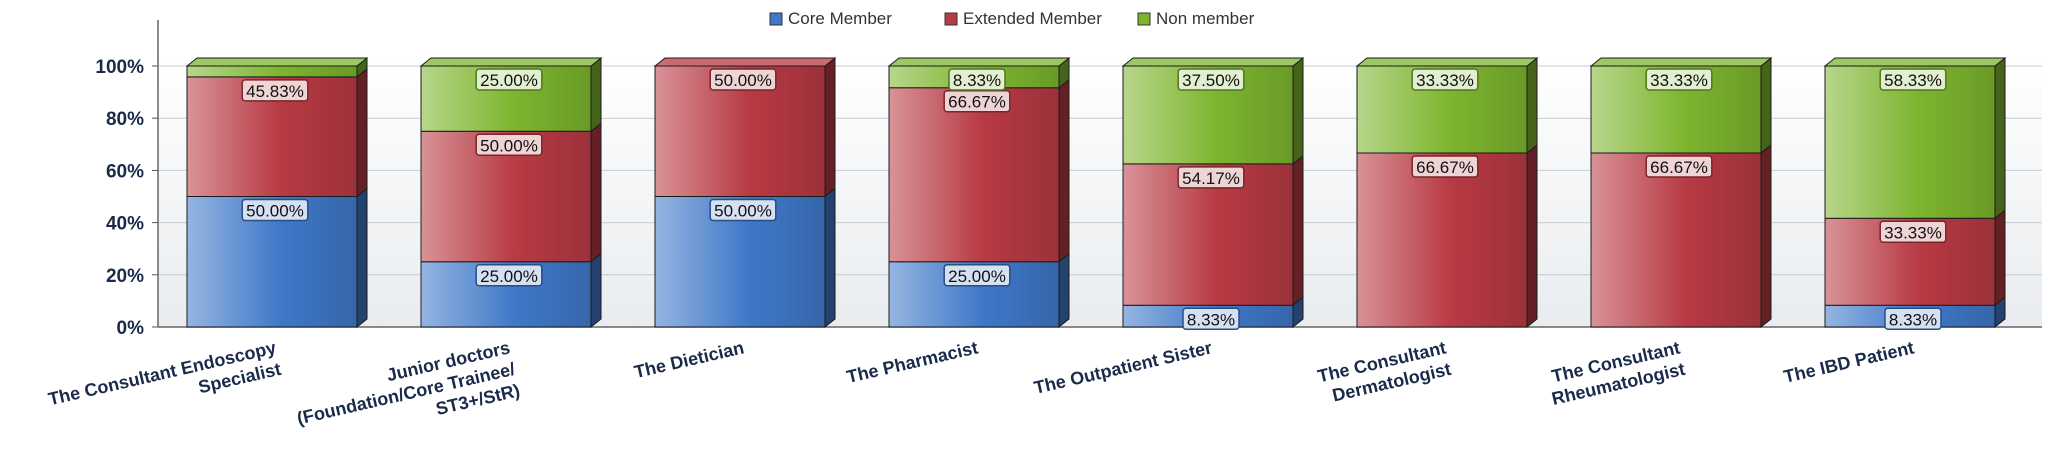 This screenshot has height=465, width=2048. I want to click on category-label-line: The Dietician, so click(689, 359).